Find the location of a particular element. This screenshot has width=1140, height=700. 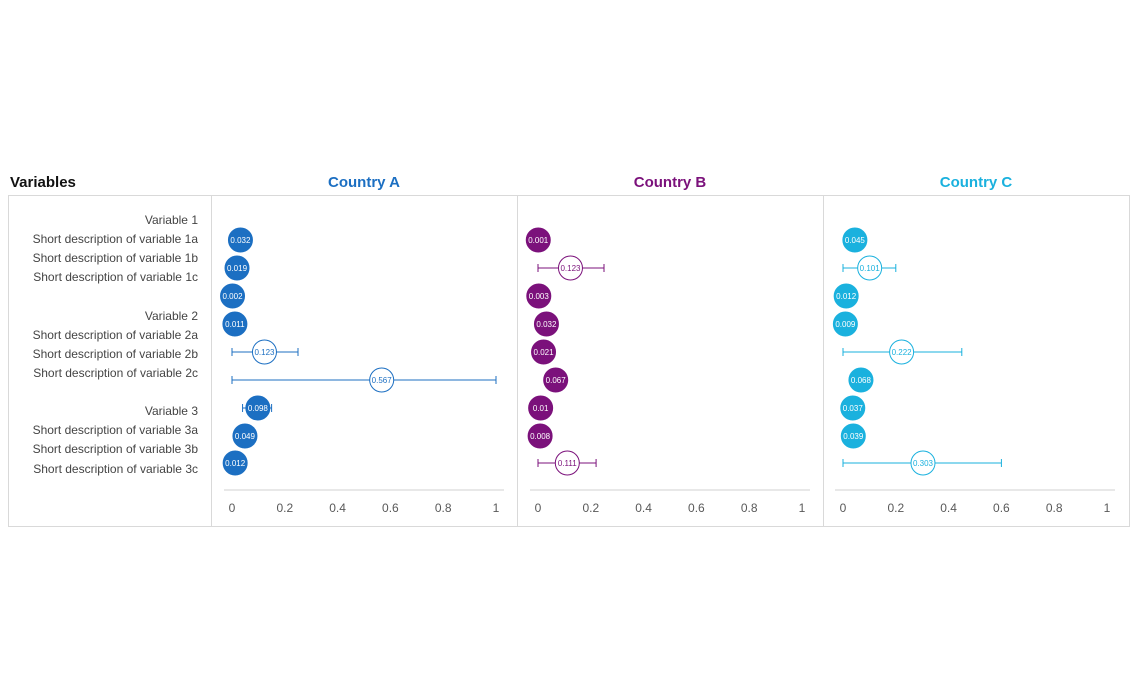

panel-2-point-label: 0.001 is located at coordinates (538, 240).